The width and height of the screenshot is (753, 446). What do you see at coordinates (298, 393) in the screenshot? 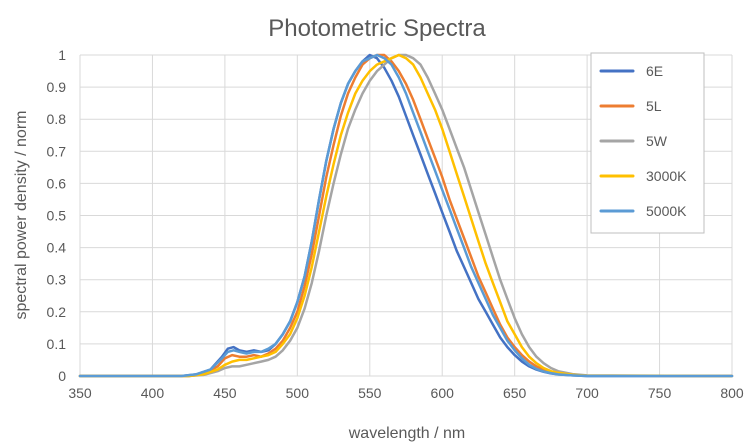
I see `x-tick-label: 500` at bounding box center [298, 393].